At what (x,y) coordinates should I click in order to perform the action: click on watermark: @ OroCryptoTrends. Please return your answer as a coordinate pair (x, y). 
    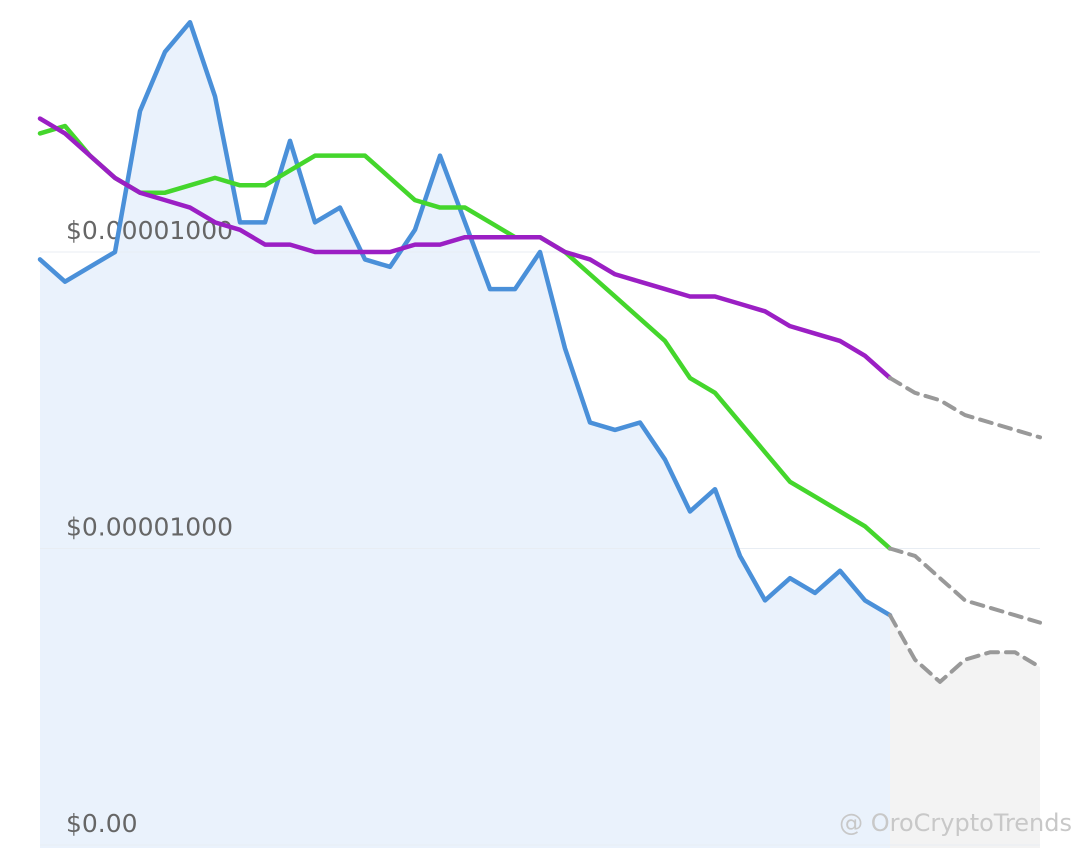
    Looking at the image, I should click on (955, 823).